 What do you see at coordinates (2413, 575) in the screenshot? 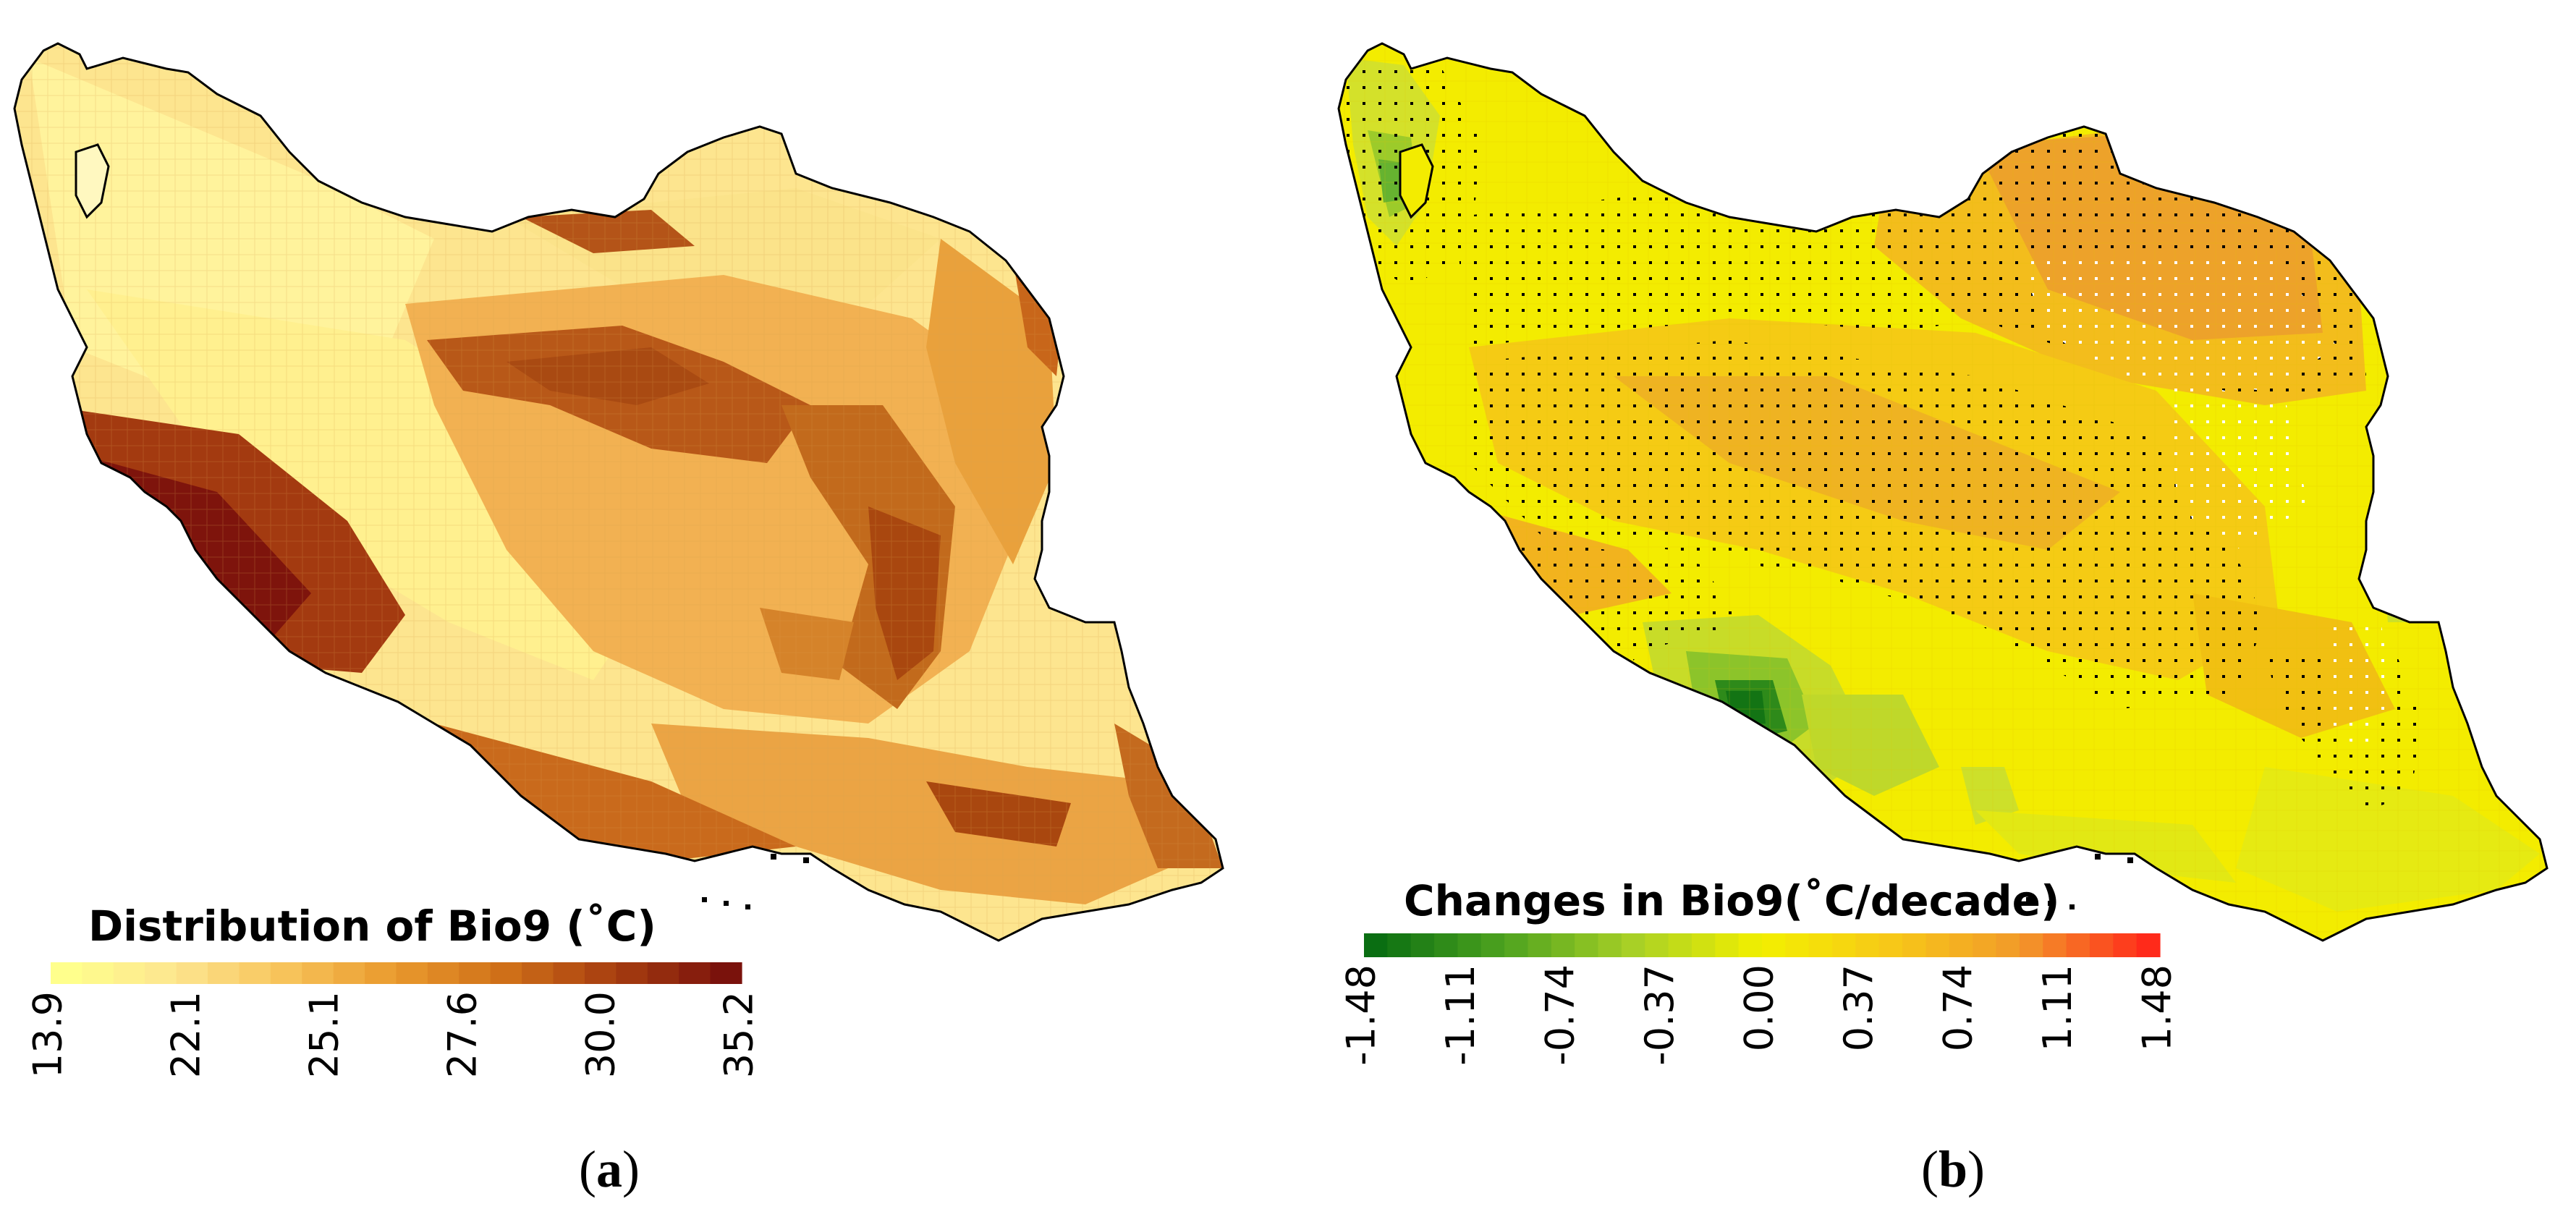
I see `raster-zone` at bounding box center [2413, 575].